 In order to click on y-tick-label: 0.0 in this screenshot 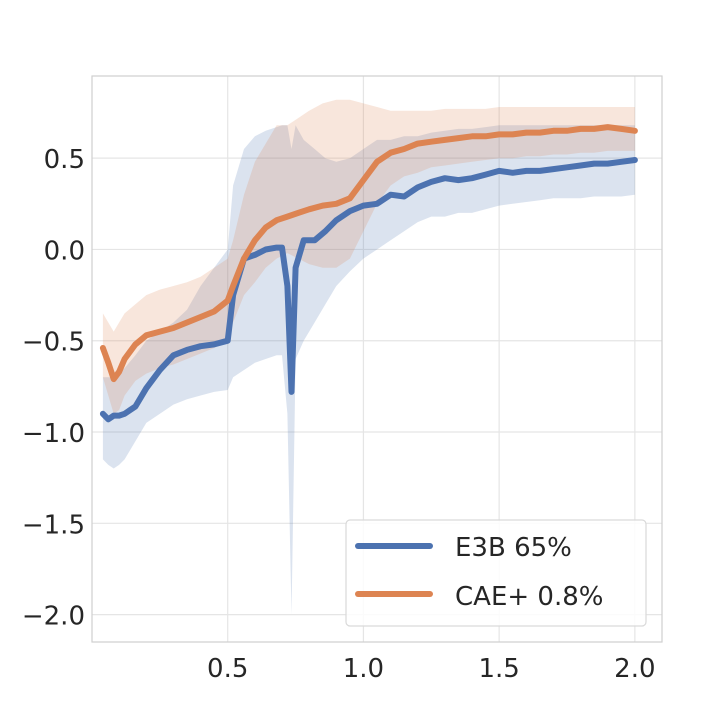, I will do `click(64, 251)`.